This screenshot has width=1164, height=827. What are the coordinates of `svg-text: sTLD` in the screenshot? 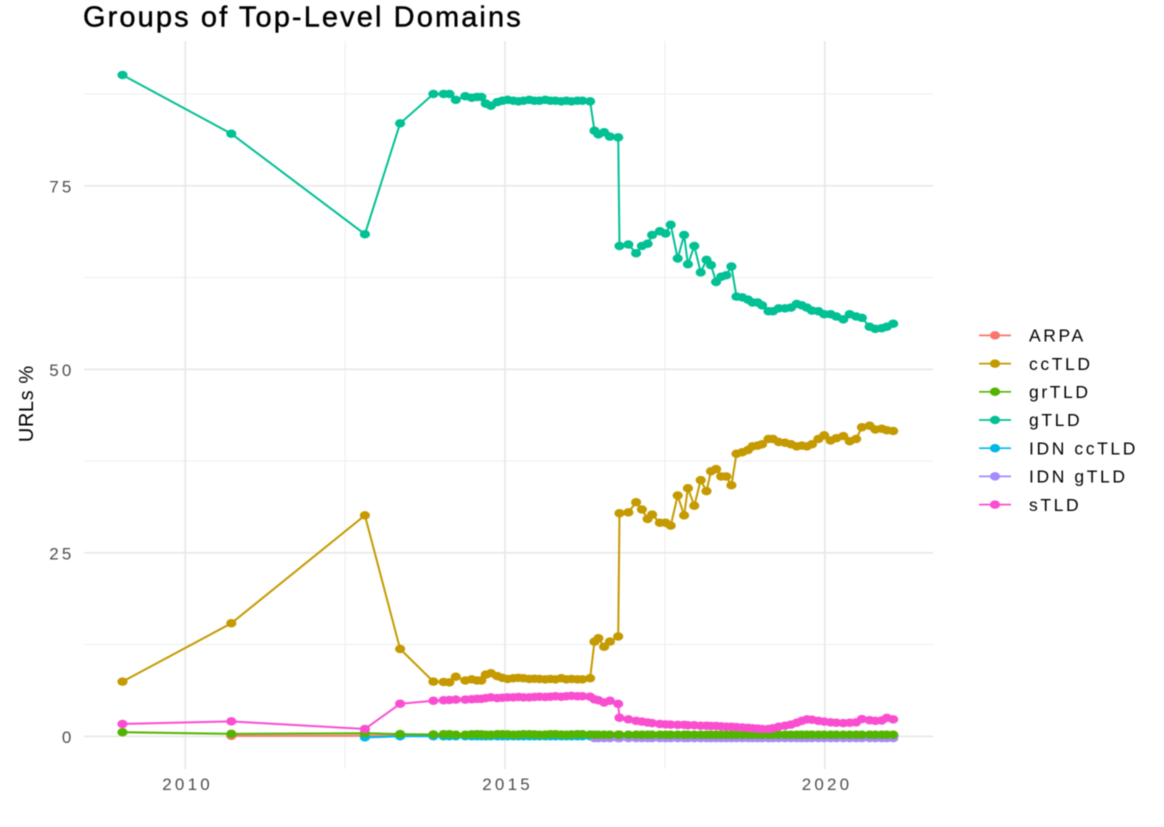 It's located at (1055, 505).